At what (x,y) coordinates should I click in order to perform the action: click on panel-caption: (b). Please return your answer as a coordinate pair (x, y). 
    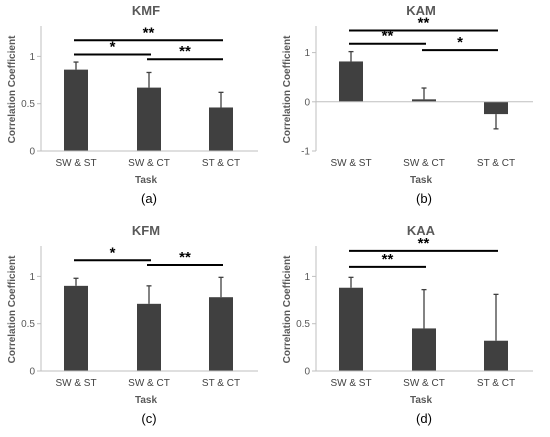
    Looking at the image, I should click on (424, 198).